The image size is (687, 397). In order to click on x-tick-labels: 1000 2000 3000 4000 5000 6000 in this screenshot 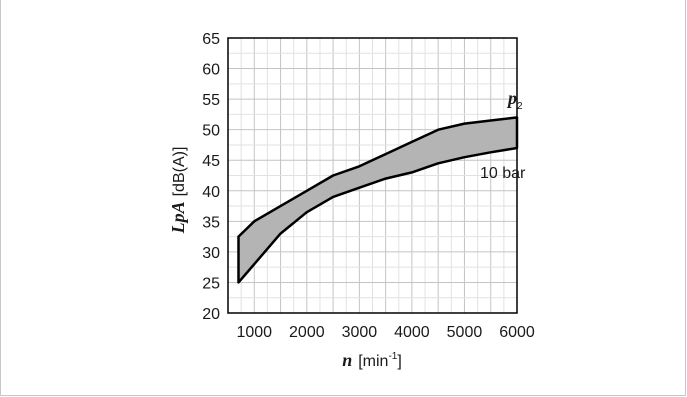, I will do `click(385, 332)`.